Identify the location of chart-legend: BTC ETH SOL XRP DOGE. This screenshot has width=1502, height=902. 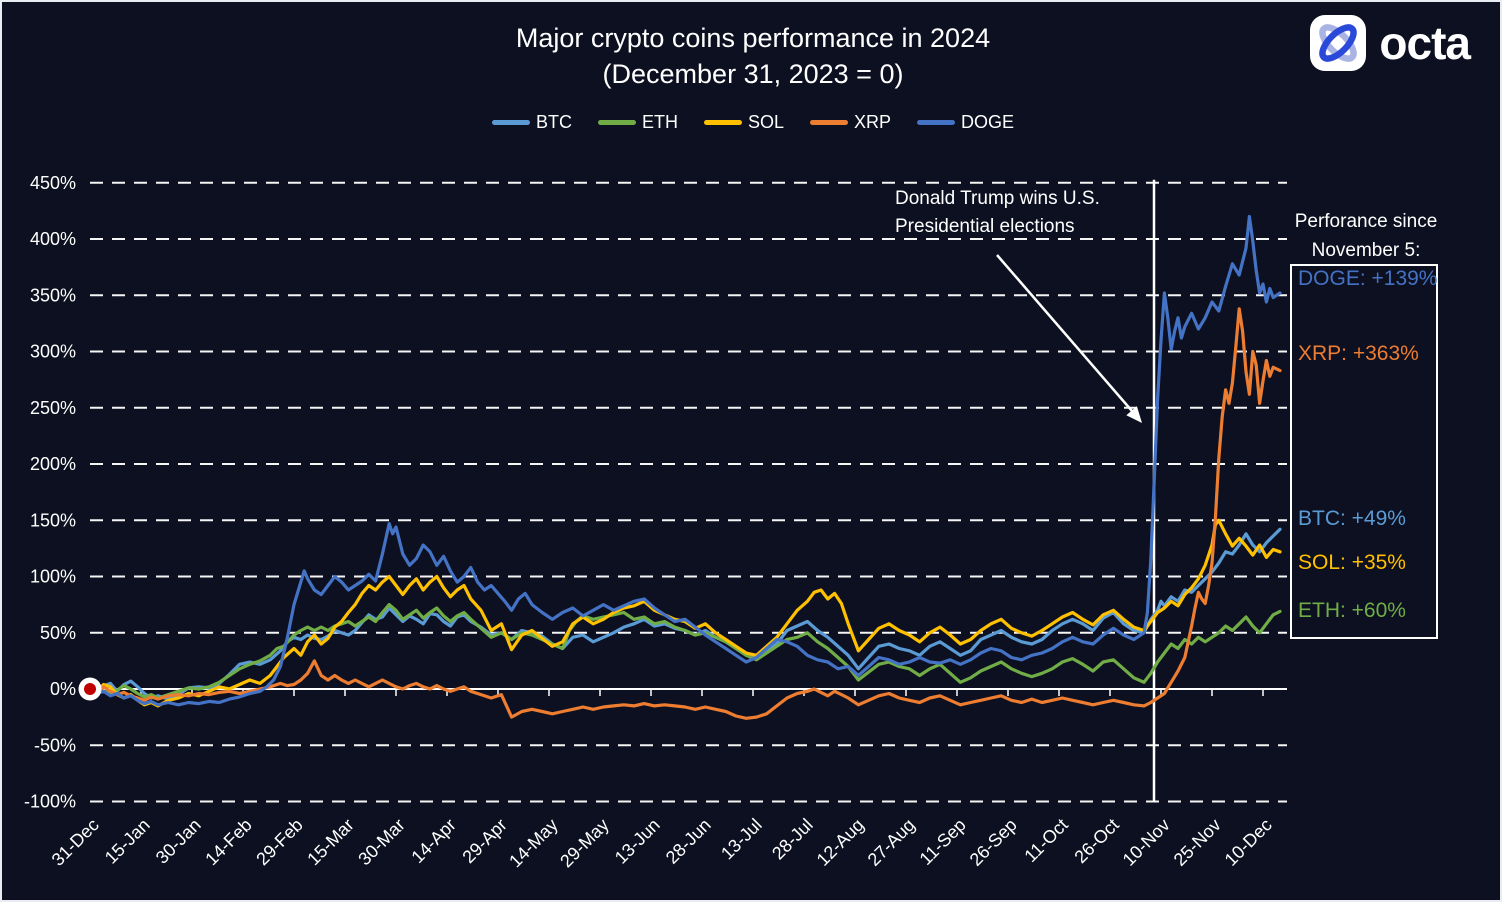
(751, 122).